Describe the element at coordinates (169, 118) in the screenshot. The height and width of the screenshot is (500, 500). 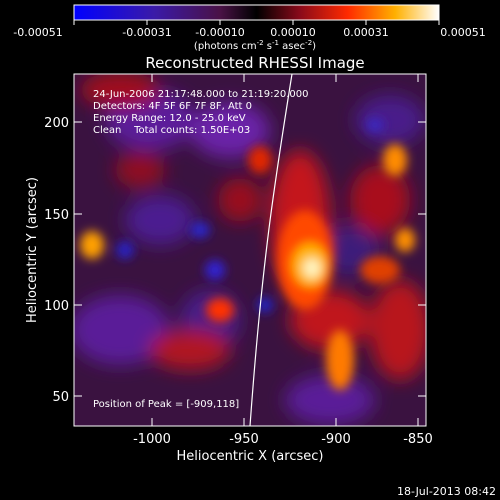
I see `info-energy-range: Energy Range: 12.0 - 25.0 keV` at that location.